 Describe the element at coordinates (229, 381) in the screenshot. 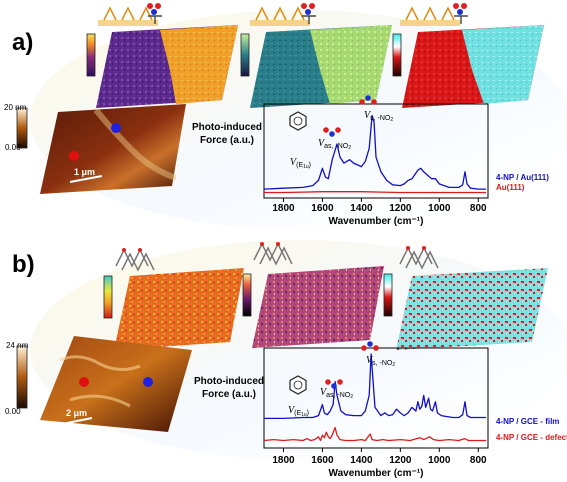

I see `panel-b-ylabel-line1: Photo-induced` at that location.